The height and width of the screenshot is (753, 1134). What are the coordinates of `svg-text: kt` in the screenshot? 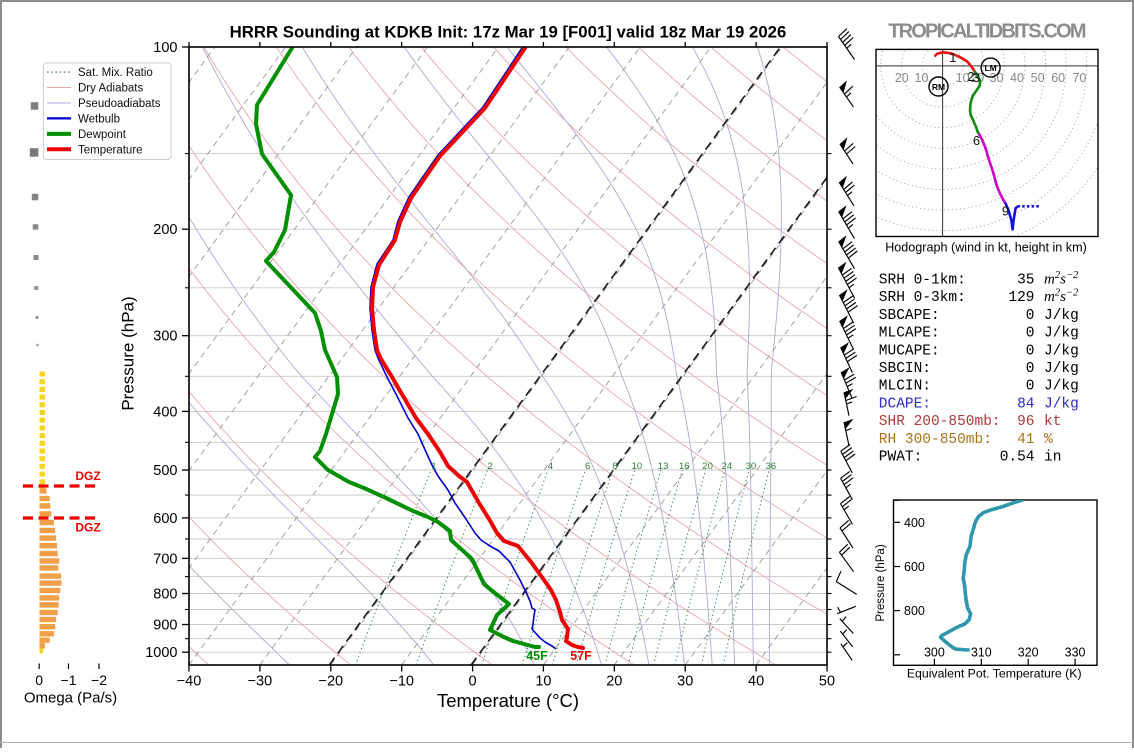 It's located at (1052, 422).